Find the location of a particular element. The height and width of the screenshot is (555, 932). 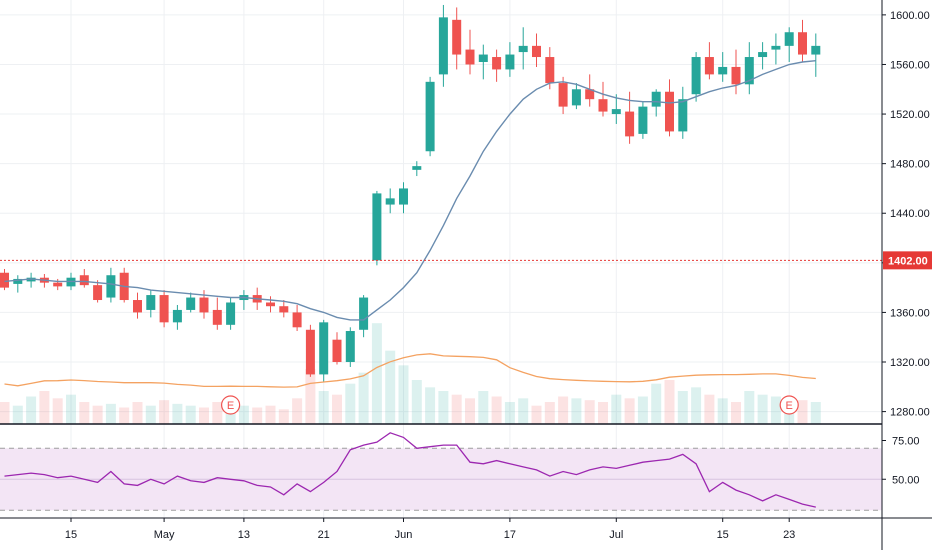

last-price-badge: 1402.00 is located at coordinates (907, 260).